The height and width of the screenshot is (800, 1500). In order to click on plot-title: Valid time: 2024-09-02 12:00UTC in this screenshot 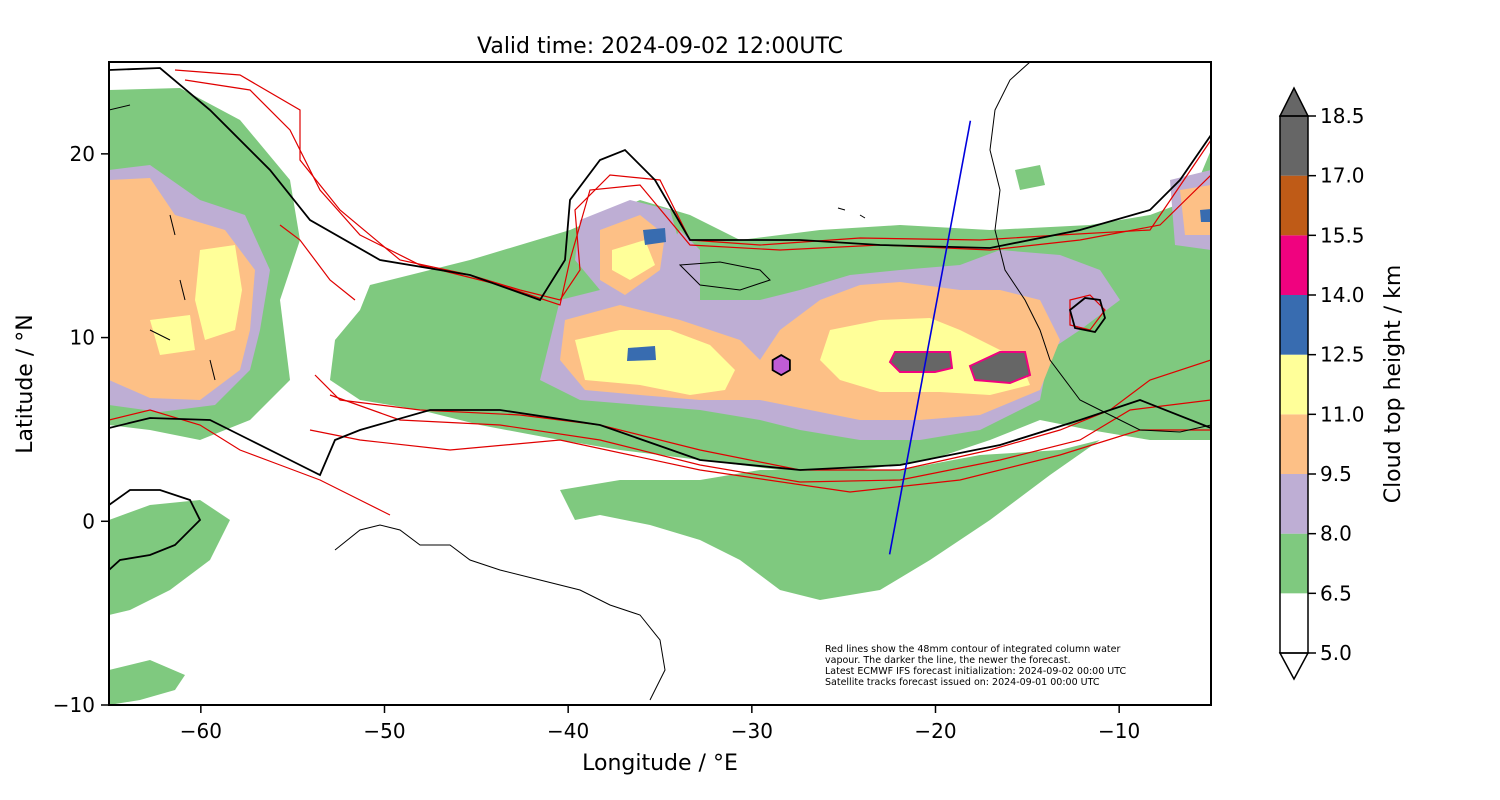, I will do `click(660, 46)`.